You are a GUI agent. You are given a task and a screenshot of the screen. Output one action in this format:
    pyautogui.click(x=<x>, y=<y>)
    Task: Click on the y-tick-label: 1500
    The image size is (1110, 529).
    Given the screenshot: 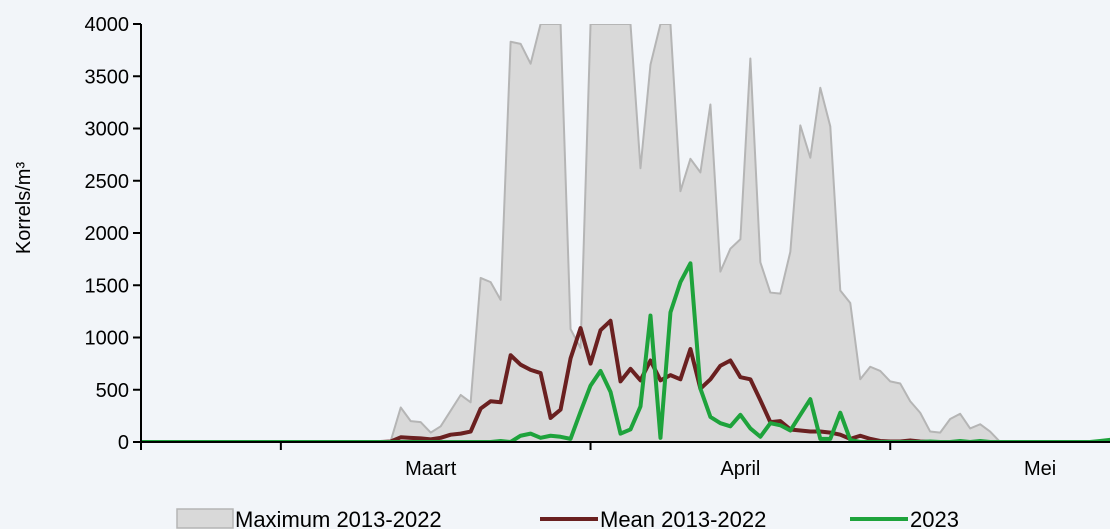 What is the action you would take?
    pyautogui.click(x=107, y=286)
    